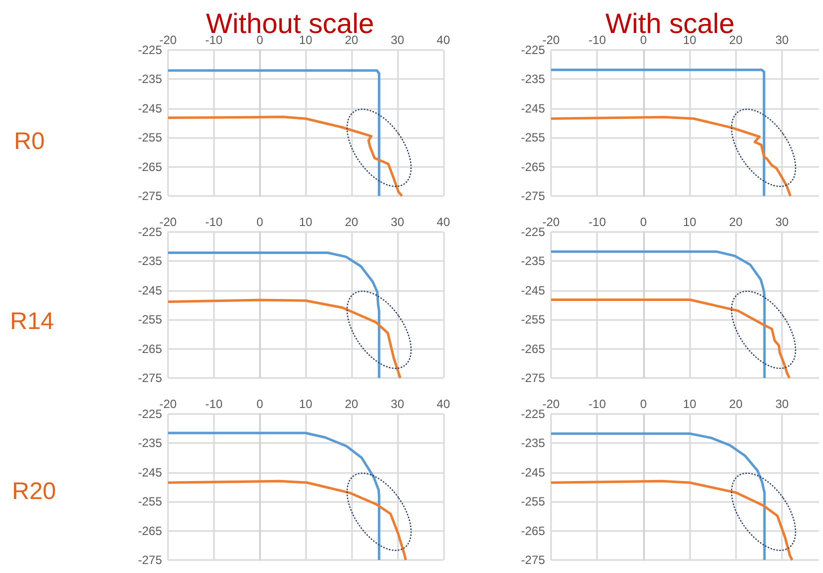 The height and width of the screenshot is (573, 823). I want to click on text: R0, so click(29, 142).